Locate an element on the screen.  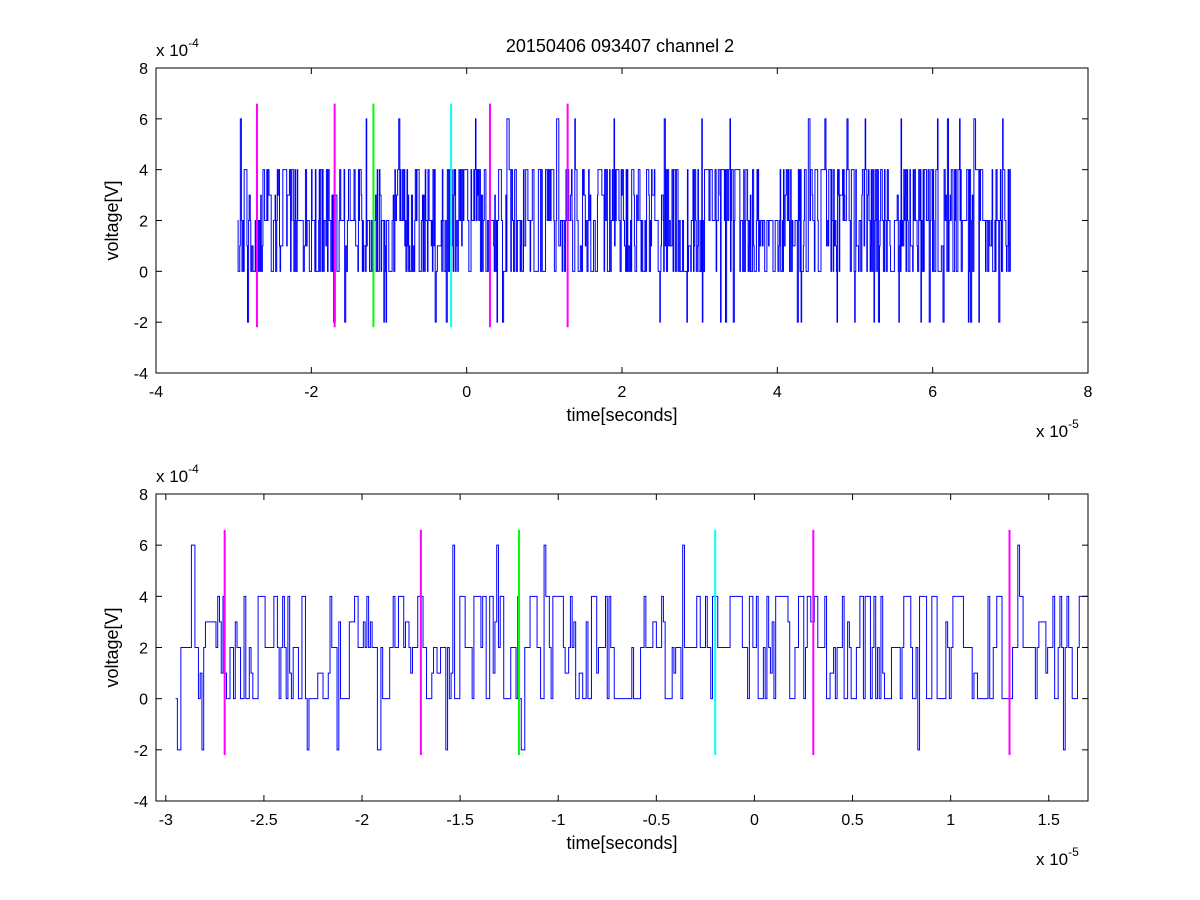
chart-title: 20150406 093407 channel 2 is located at coordinates (620, 46).